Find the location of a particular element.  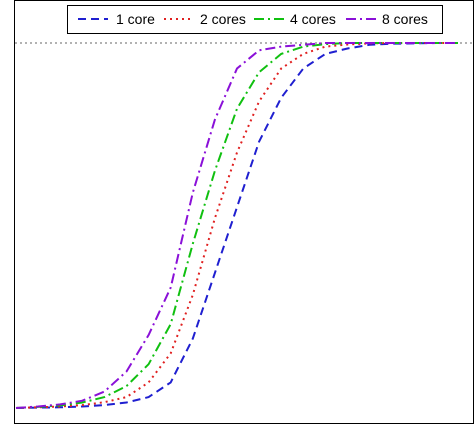

legend-item-8-cores: 8 cores is located at coordinates (387, 19).